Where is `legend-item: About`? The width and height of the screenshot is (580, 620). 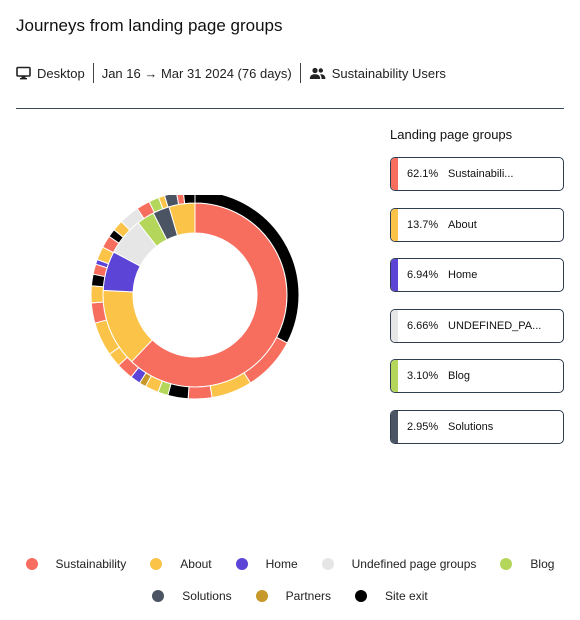 legend-item: About is located at coordinates (181, 564).